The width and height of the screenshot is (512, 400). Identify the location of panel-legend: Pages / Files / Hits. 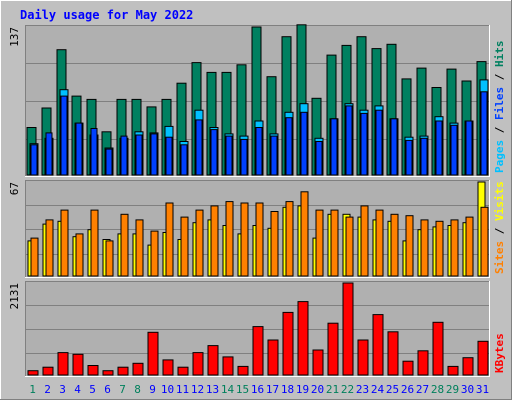
(499, 107).